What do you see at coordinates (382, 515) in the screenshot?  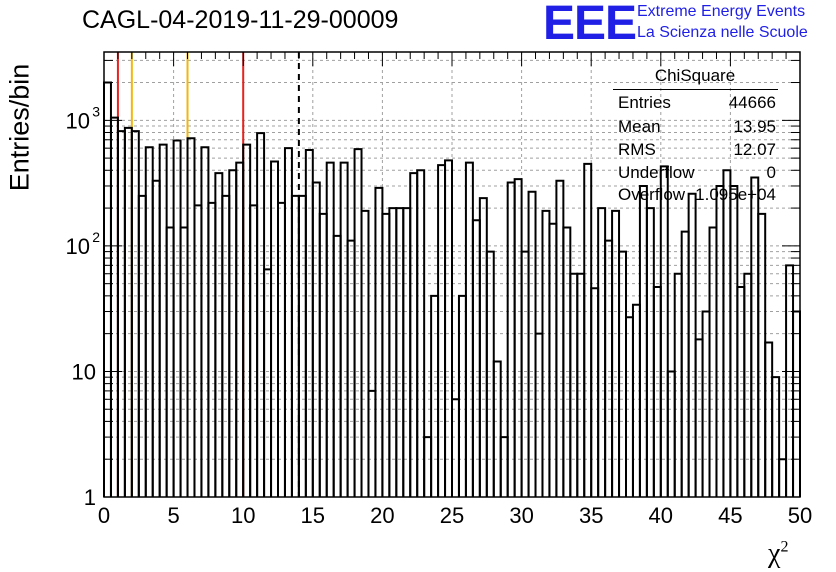 I see `x-tick-label: 20` at bounding box center [382, 515].